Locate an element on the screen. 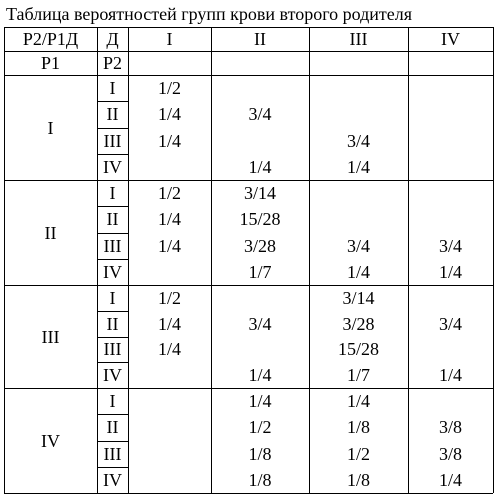  header-d: Д is located at coordinates (112, 39).